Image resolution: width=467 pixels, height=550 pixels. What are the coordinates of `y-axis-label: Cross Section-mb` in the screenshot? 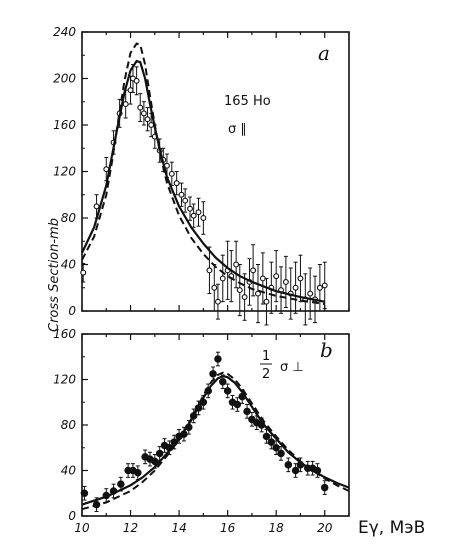 It's located at (54, 275).